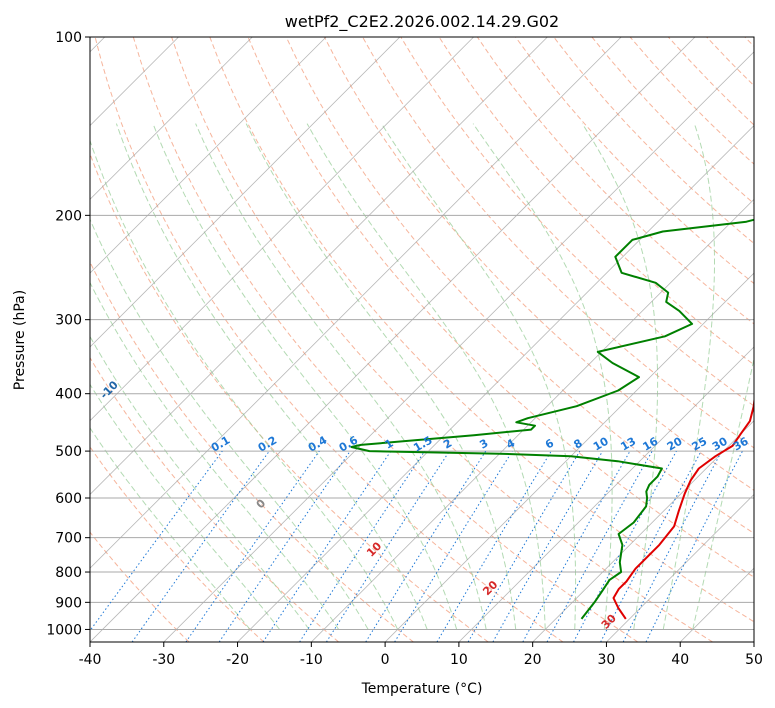  What do you see at coordinates (754, 660) in the screenshot?
I see `x-tick-label: 50` at bounding box center [754, 660].